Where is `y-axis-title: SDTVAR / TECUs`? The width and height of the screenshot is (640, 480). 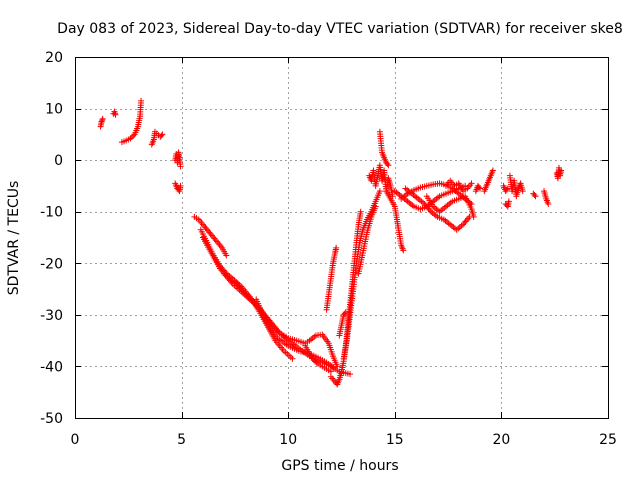 y-axis-title: SDTVAR / TECUs is located at coordinates (14, 238).